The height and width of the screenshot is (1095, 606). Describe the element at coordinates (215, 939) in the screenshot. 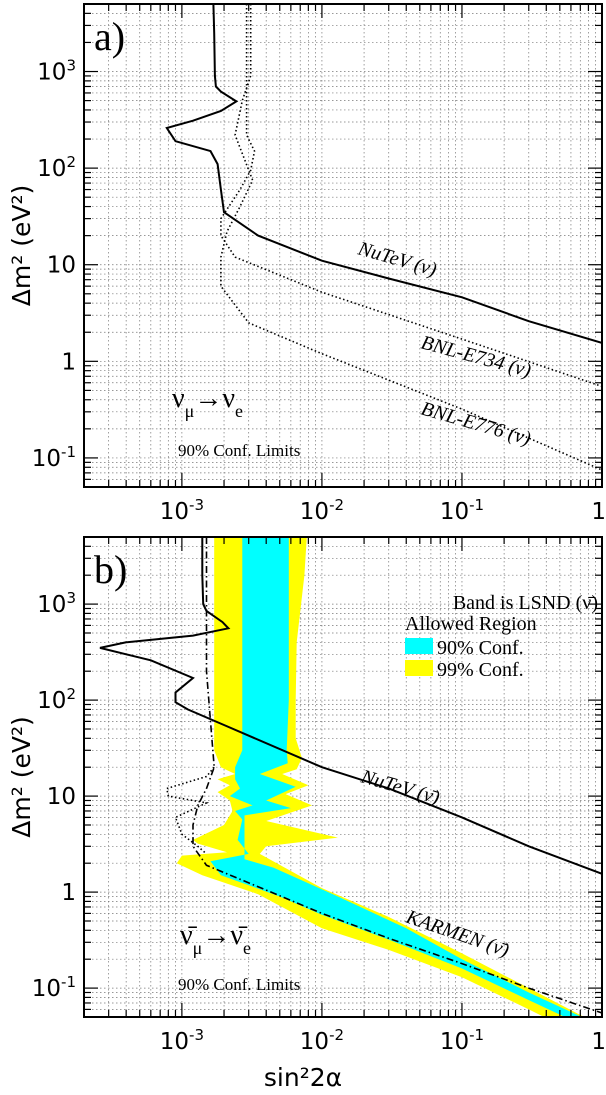

I see `process-label: ν̄μ→ν̄e` at that location.